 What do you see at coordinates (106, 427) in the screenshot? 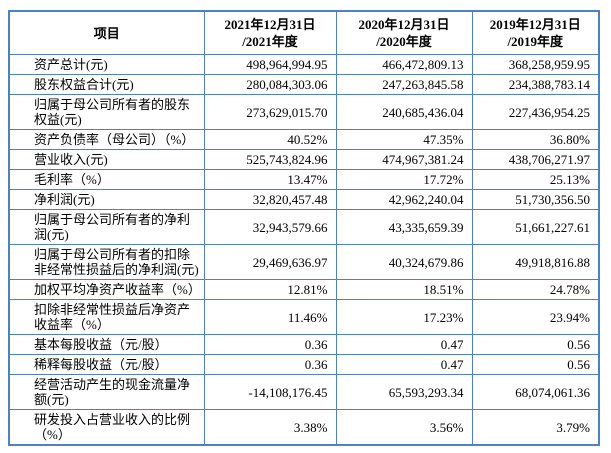
I see `row-label: 研发投入占营业收入的比例 （%）` at bounding box center [106, 427].